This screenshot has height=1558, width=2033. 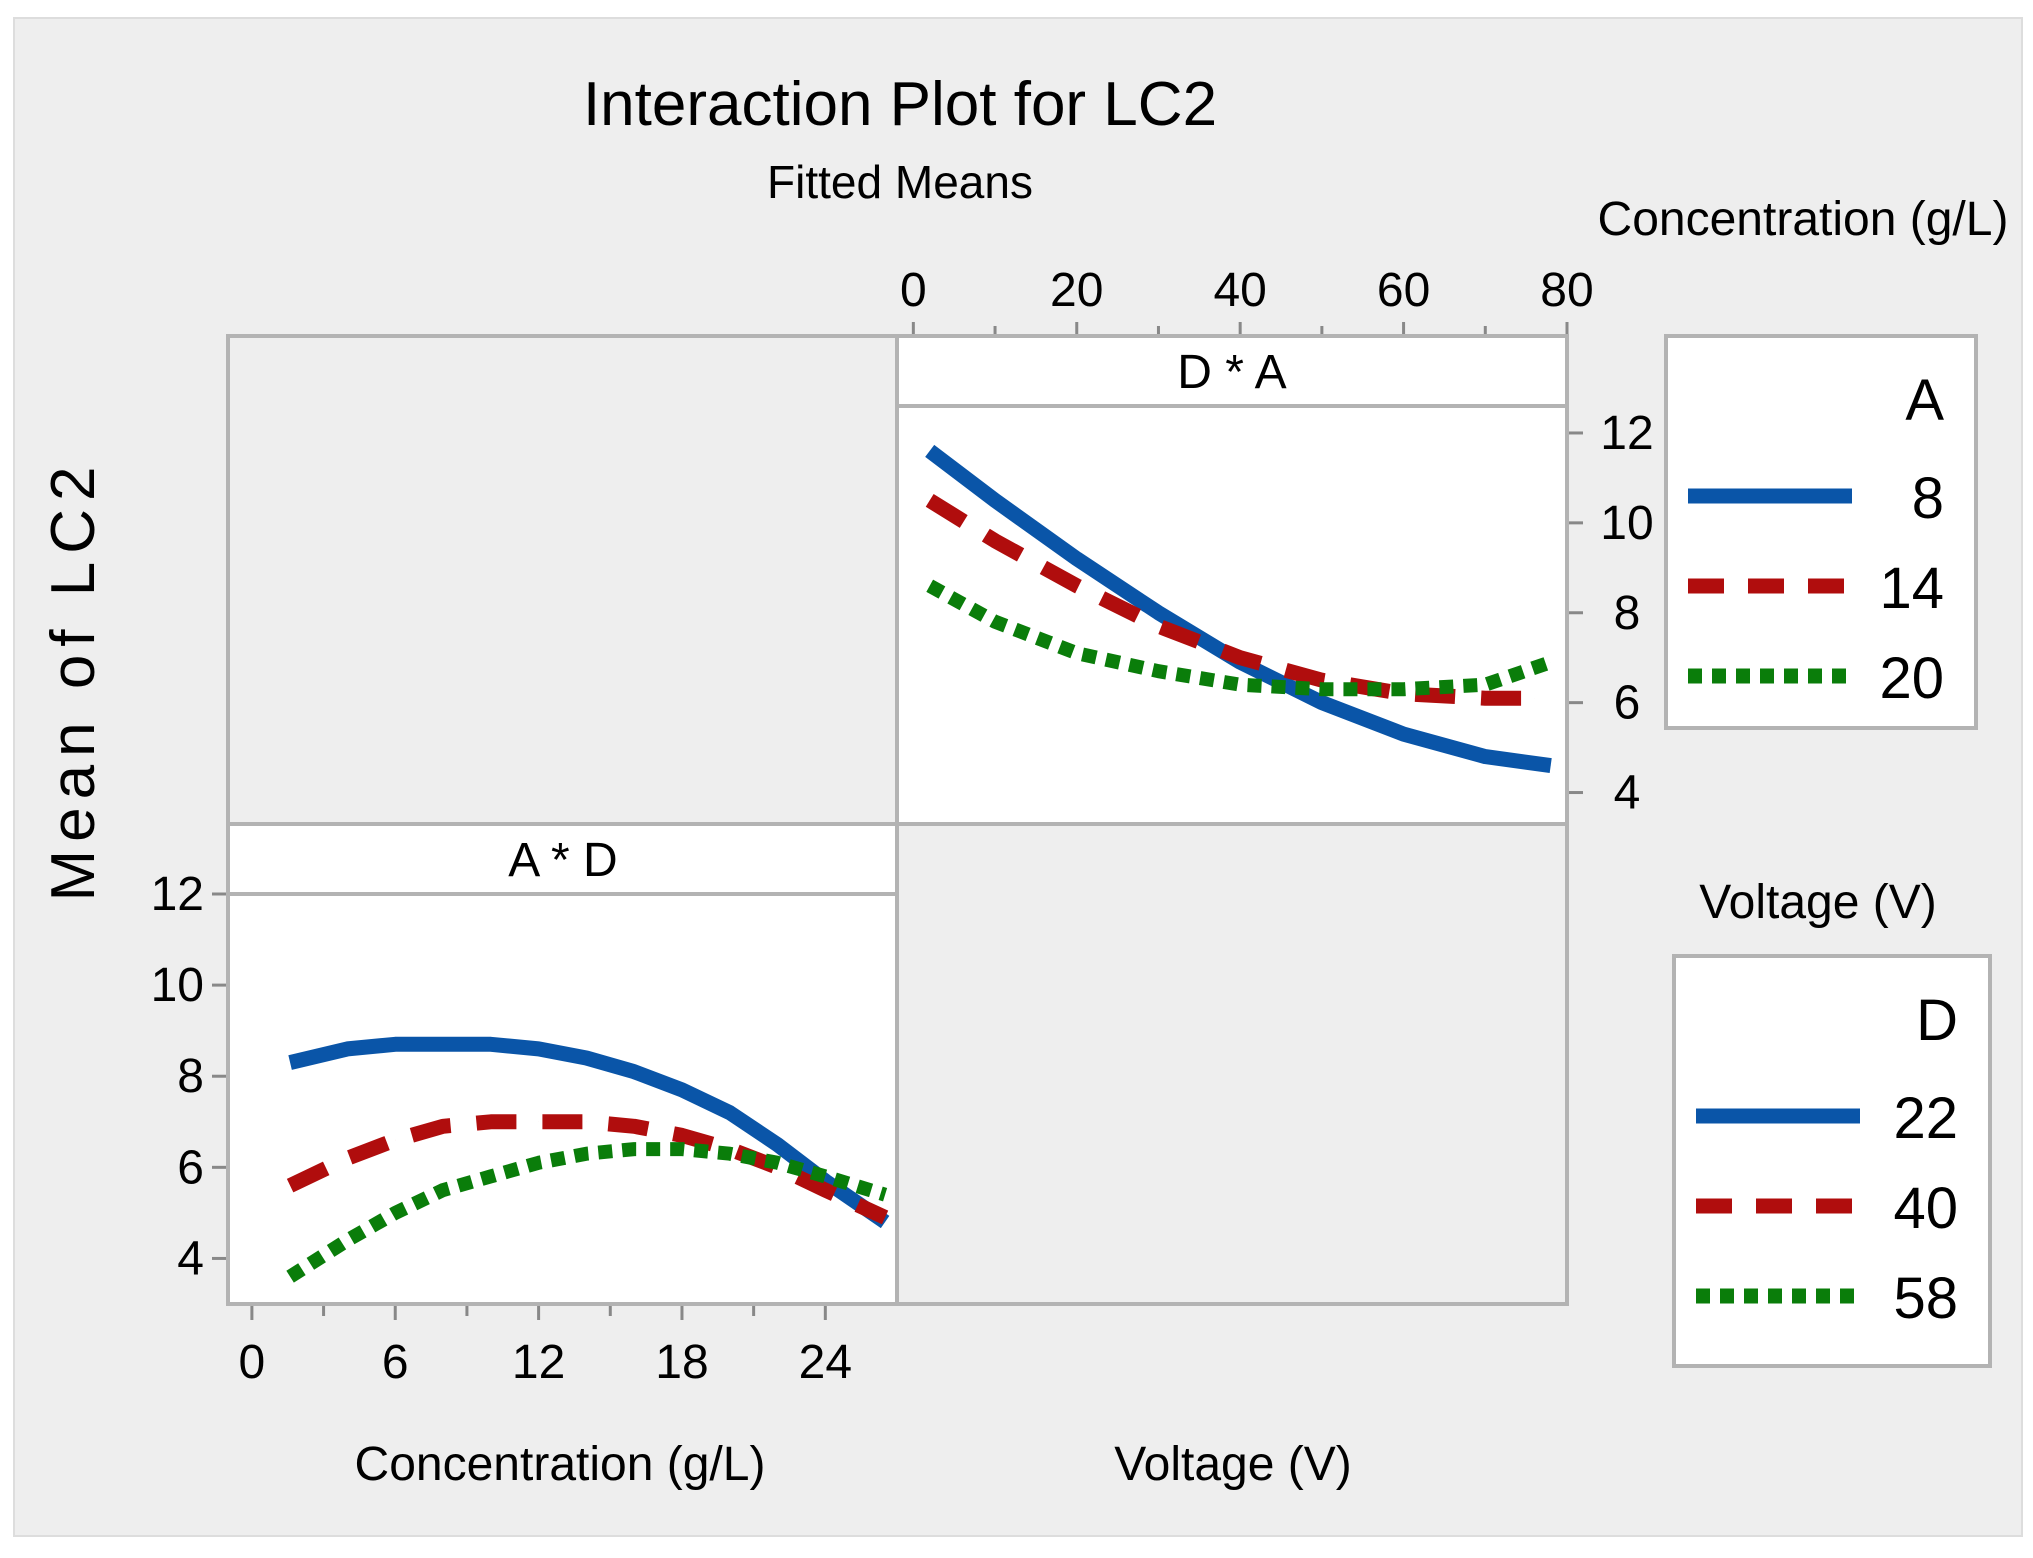 What do you see at coordinates (190, 1167) in the screenshot?
I see `panel-ad-ytick-label: 6` at bounding box center [190, 1167].